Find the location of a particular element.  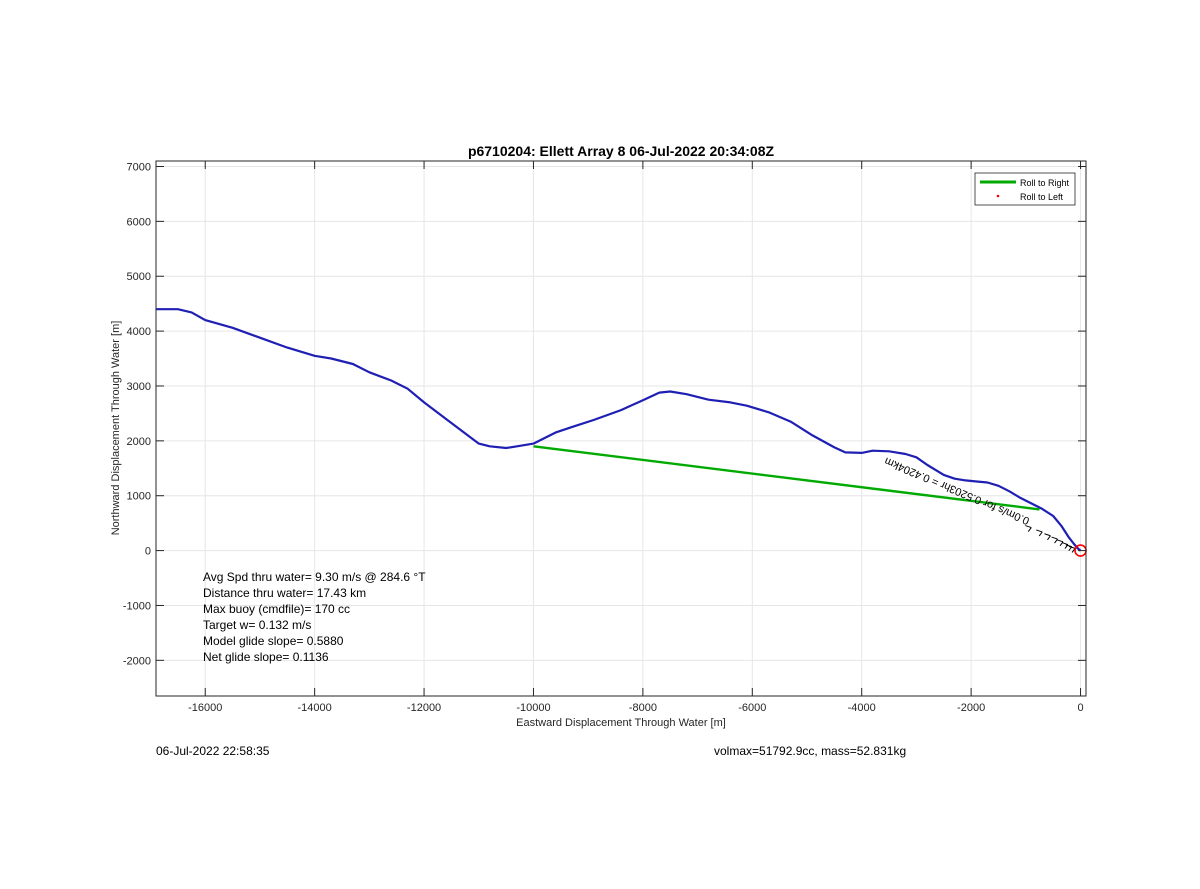

x-tick-label: -10000 is located at coordinates (533, 708).